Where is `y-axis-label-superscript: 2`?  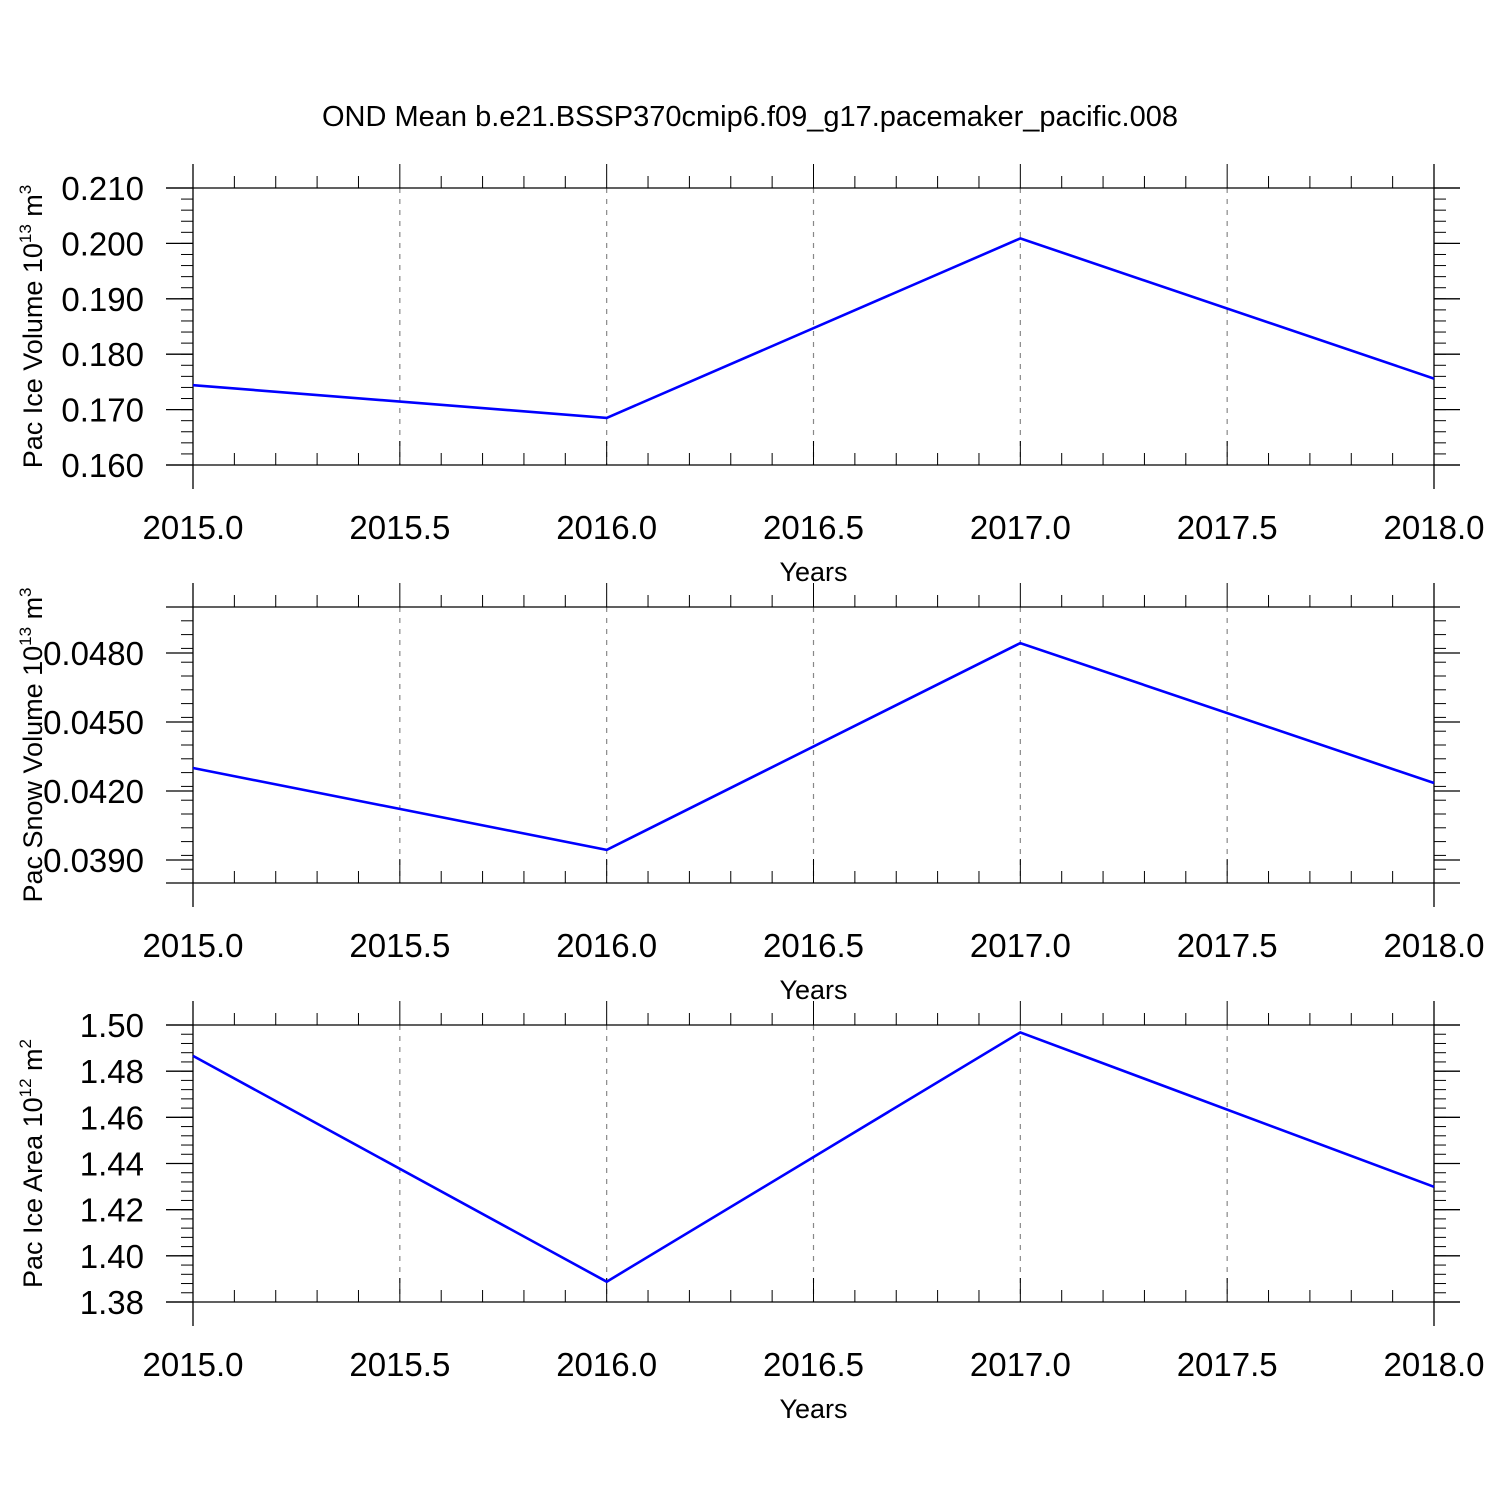 y-axis-label-superscript: 2 is located at coordinates (25, 1043).